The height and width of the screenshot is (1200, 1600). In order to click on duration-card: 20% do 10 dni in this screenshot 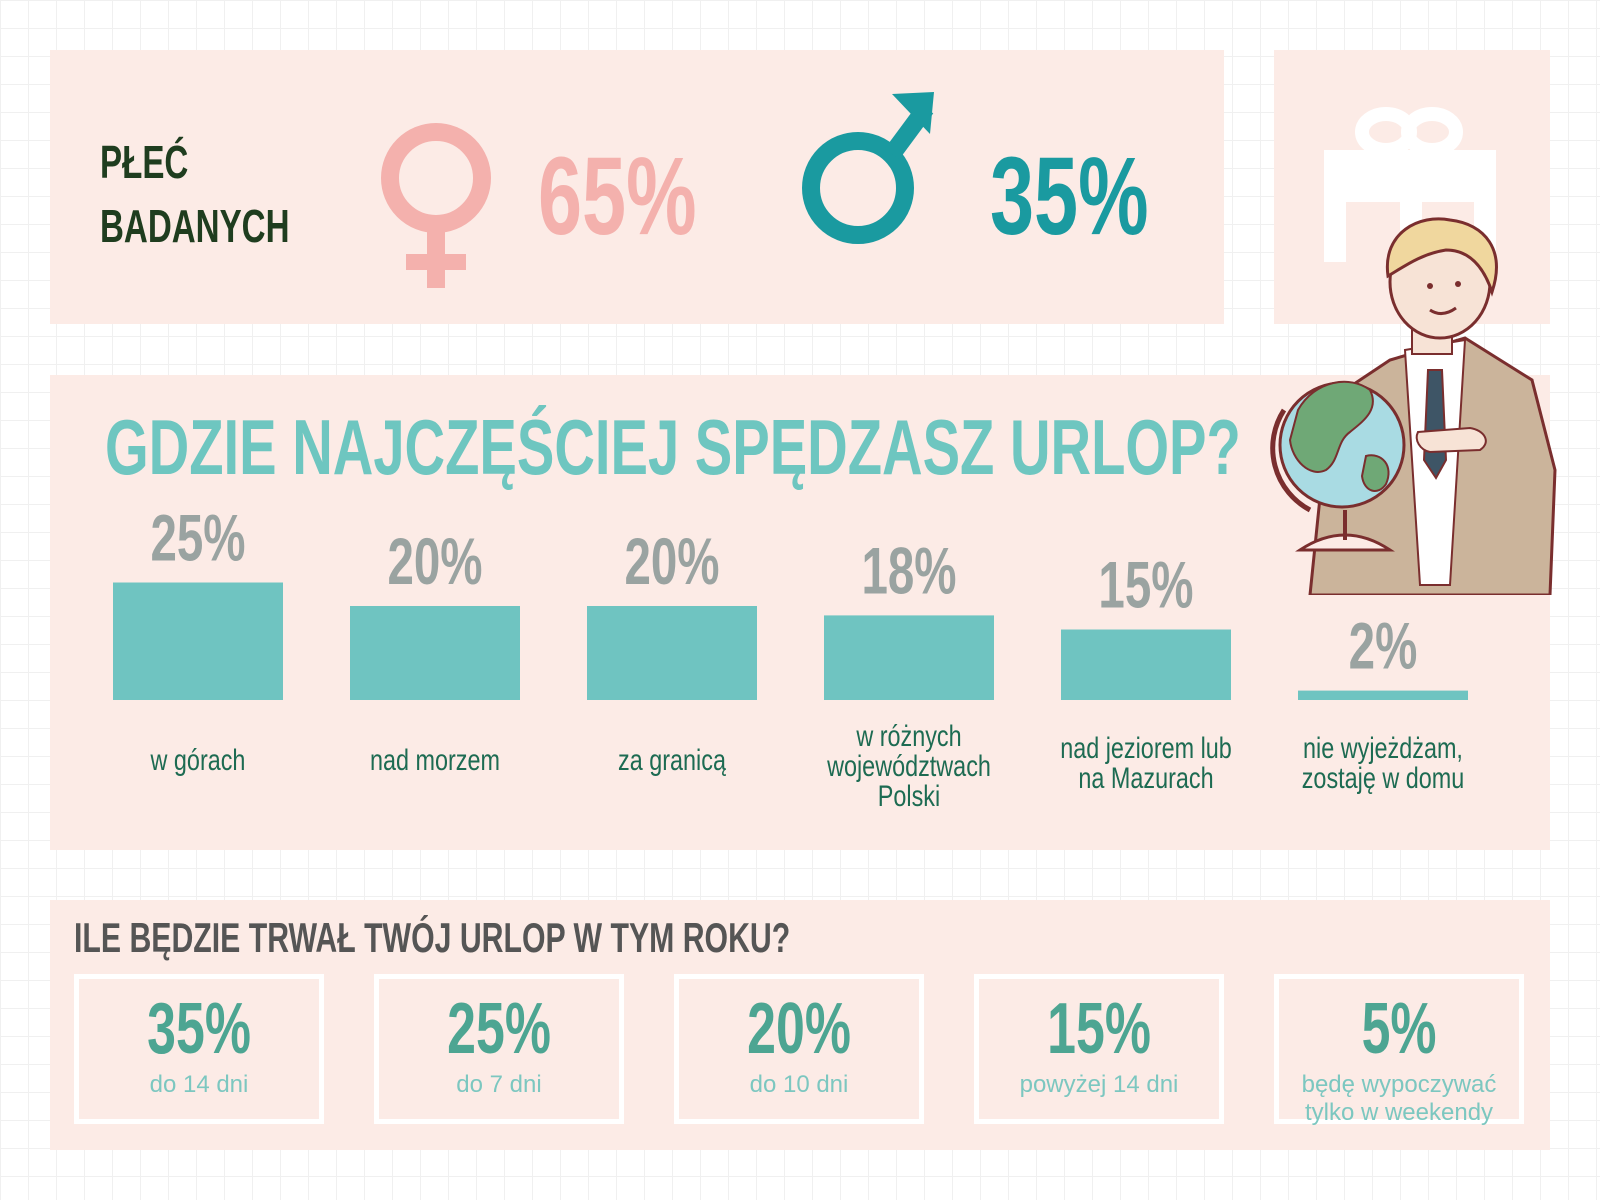, I will do `click(799, 1049)`.